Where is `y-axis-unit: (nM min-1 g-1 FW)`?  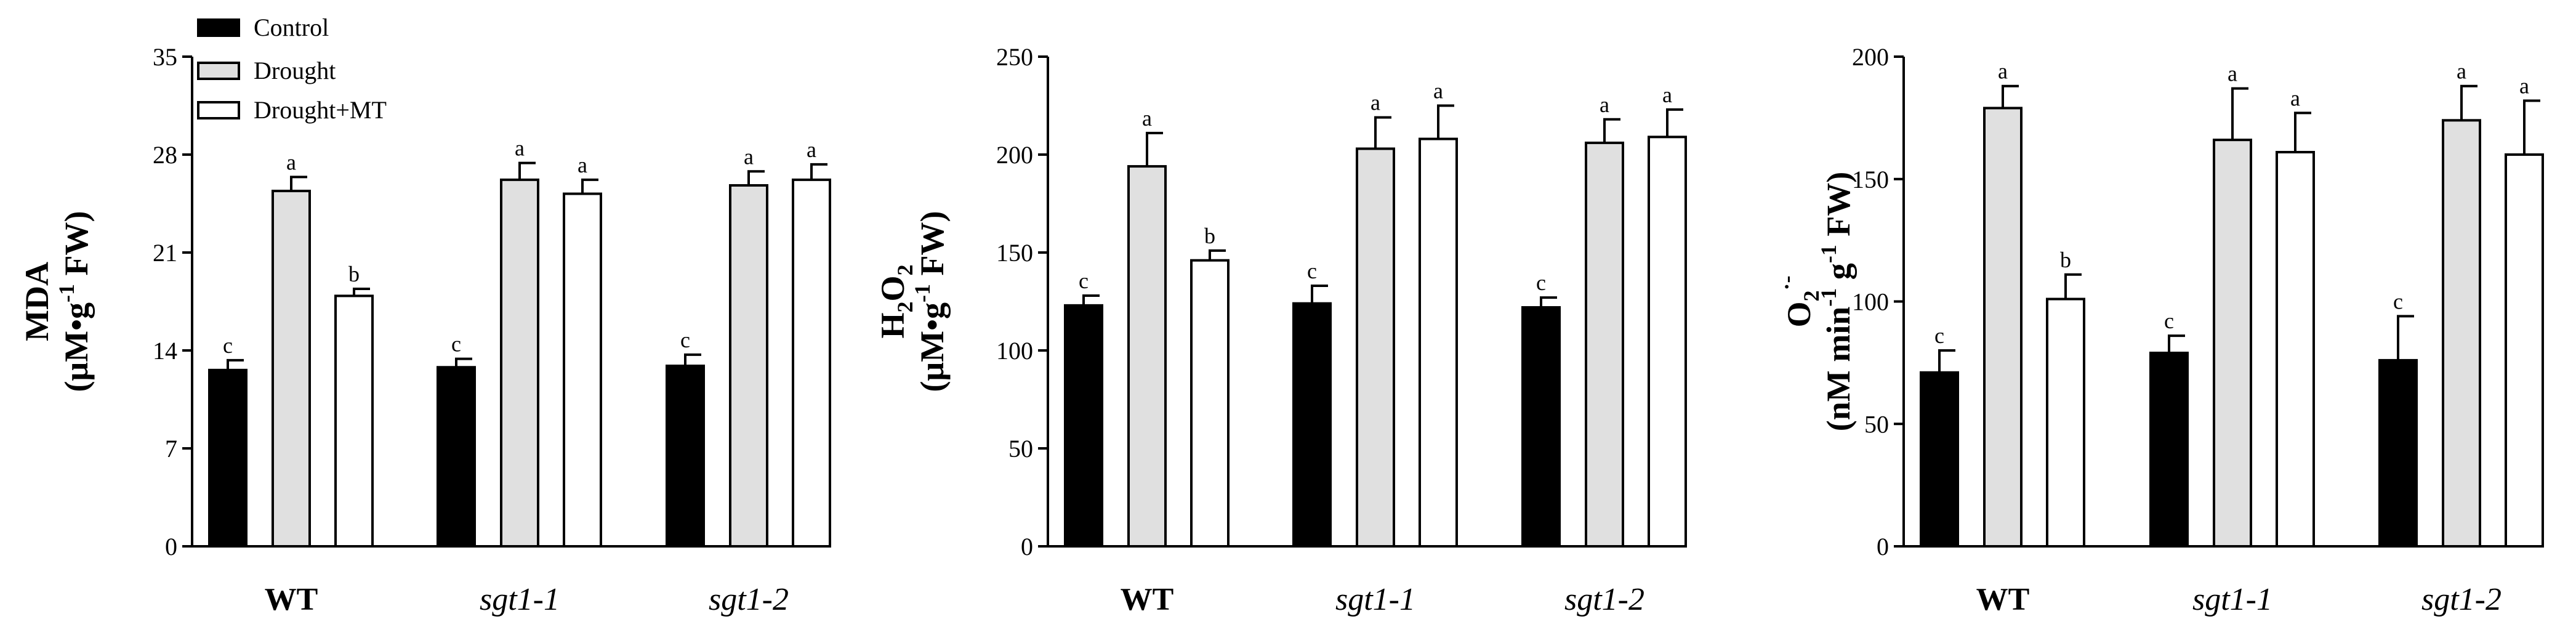 y-axis-unit: (nM min-1 g-1 FW) is located at coordinates (1836, 301).